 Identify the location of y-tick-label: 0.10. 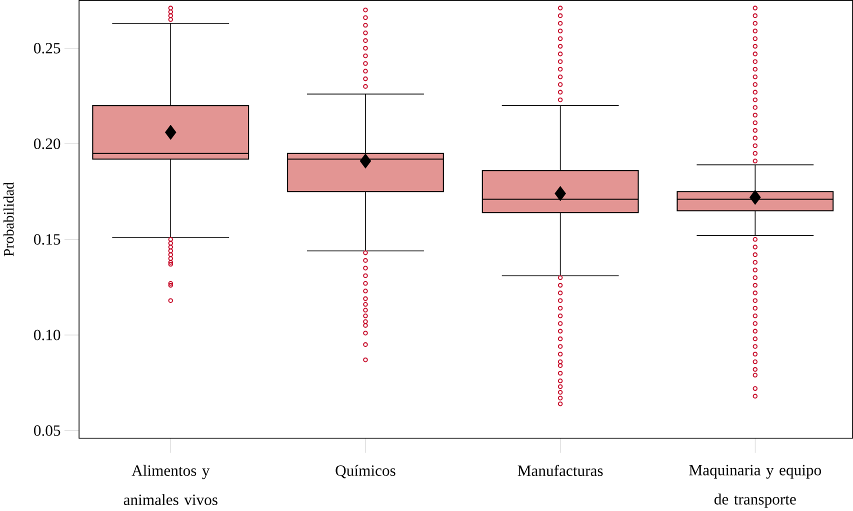
(47, 335).